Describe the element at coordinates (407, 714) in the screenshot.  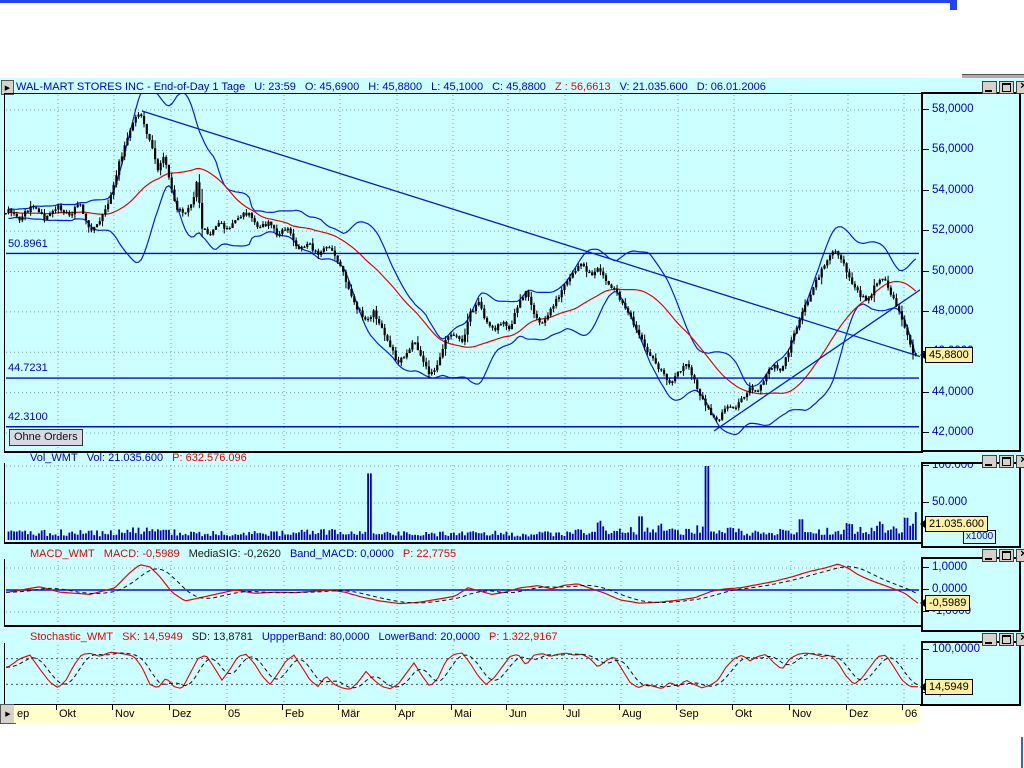
I see `time-axis-label-apr: Apr` at that location.